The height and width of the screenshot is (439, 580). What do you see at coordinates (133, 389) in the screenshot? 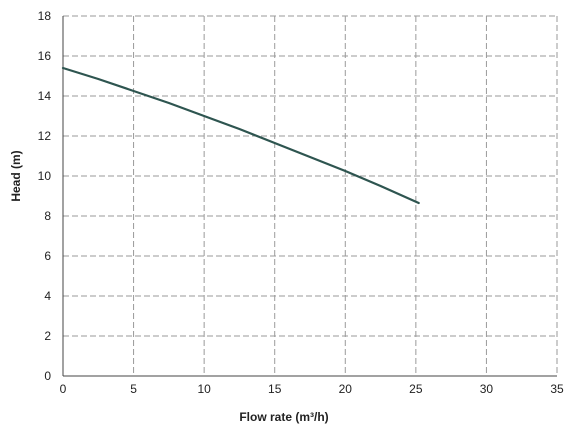
I see `x-tick-label: 5` at bounding box center [133, 389].